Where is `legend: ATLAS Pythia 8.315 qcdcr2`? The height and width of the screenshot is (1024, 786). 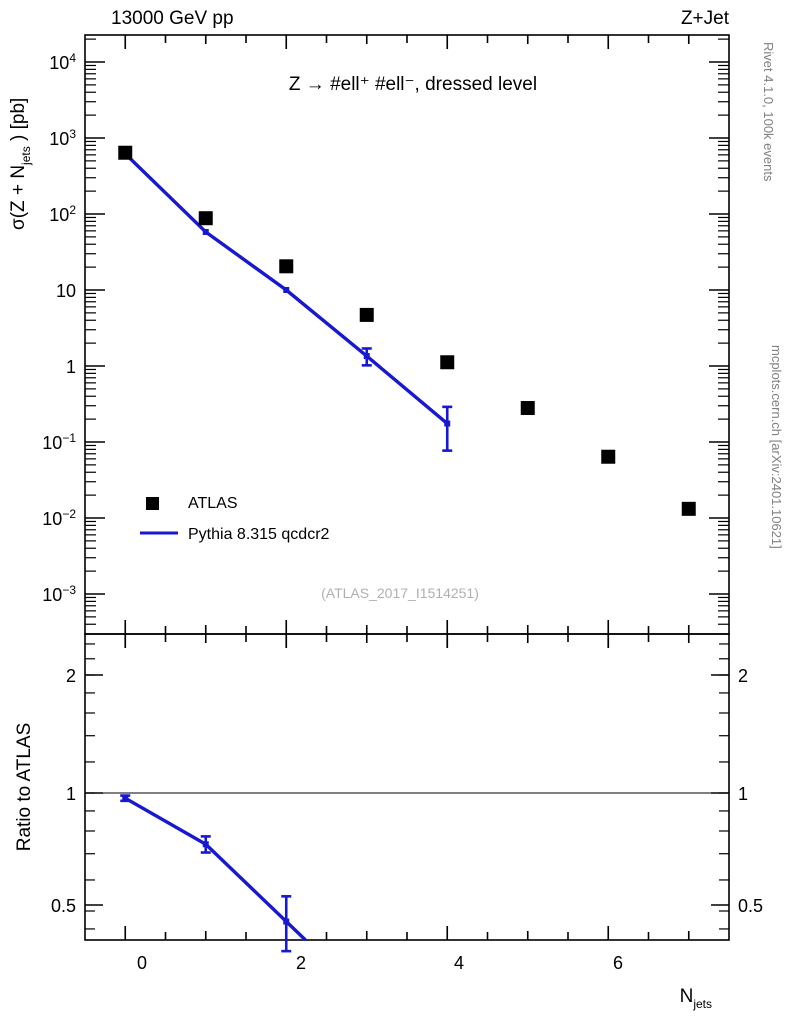
legend: ATLAS Pythia 8.315 qcdcr2 is located at coordinates (235, 519).